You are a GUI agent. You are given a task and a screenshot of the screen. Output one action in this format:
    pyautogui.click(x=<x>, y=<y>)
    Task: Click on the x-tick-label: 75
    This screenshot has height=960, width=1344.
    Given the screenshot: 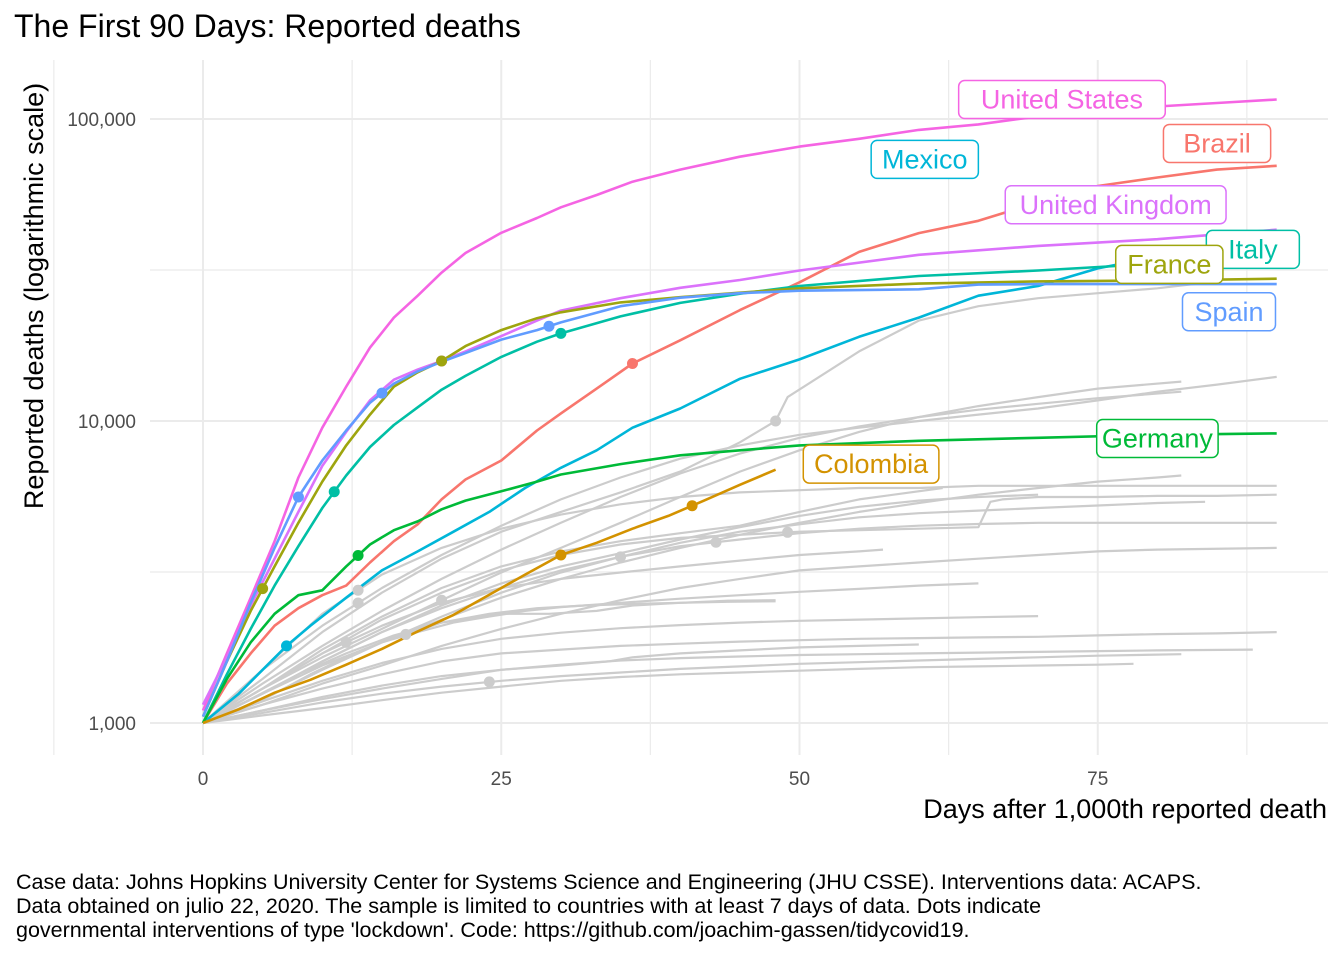 What is the action you would take?
    pyautogui.click(x=1097, y=779)
    